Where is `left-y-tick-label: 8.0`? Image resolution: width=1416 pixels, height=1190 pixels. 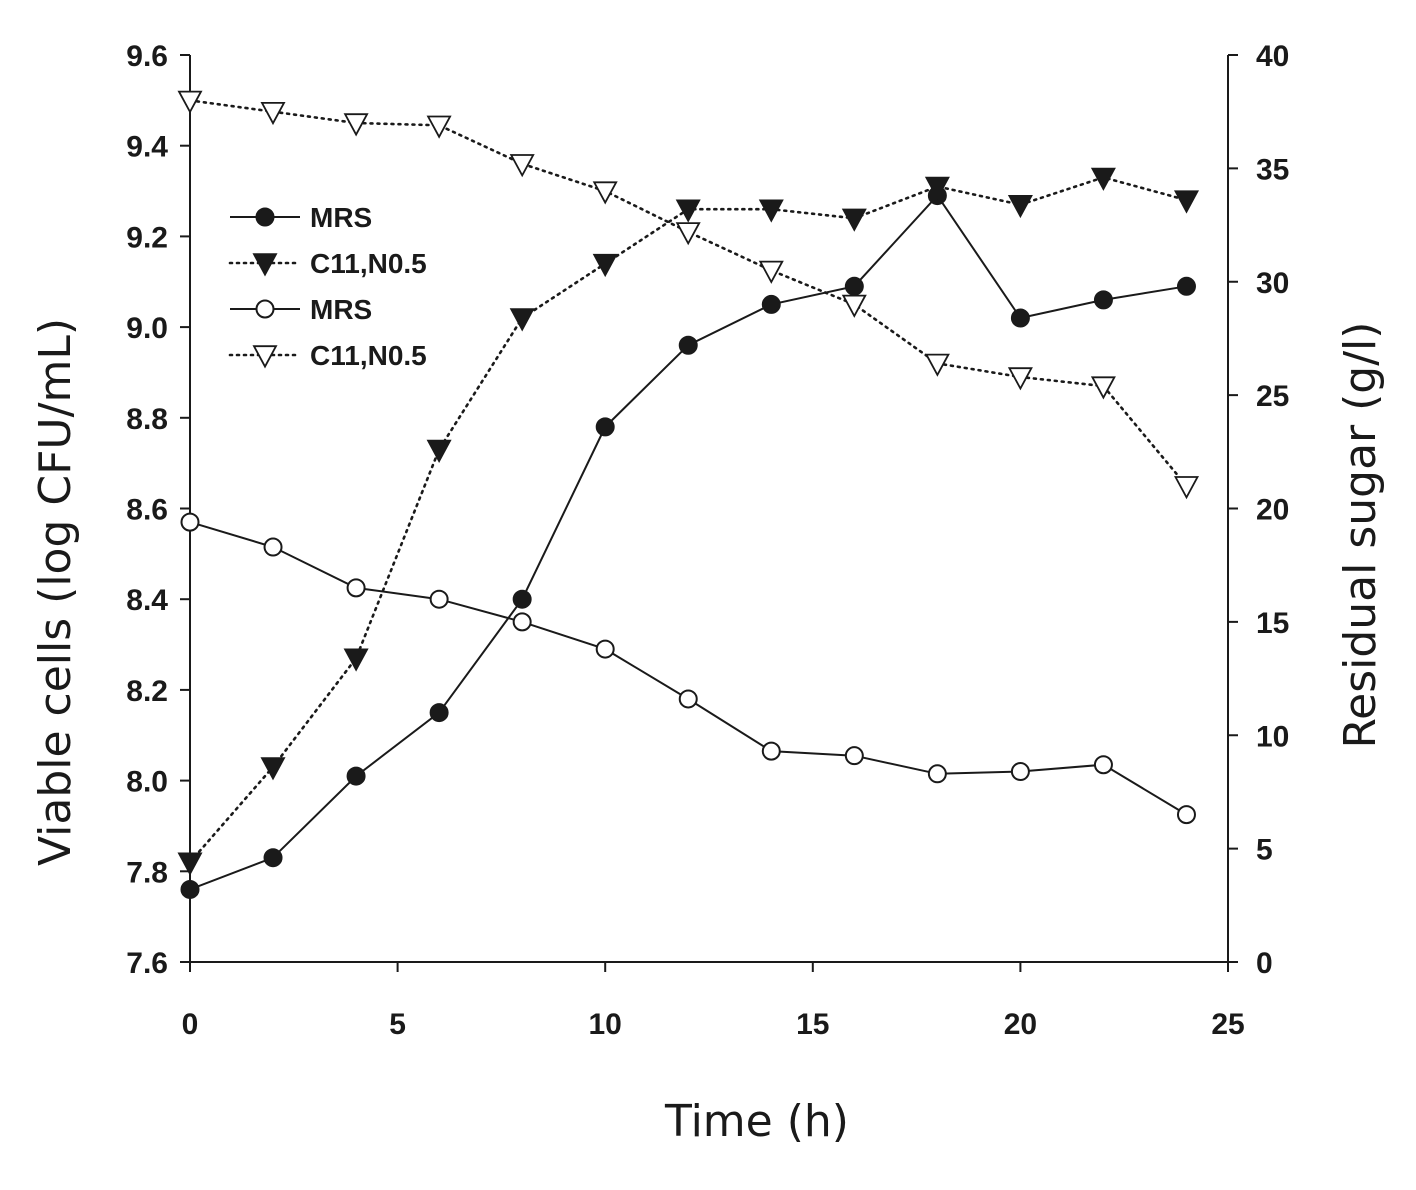
left-y-tick-label: 8.0 is located at coordinates (147, 782).